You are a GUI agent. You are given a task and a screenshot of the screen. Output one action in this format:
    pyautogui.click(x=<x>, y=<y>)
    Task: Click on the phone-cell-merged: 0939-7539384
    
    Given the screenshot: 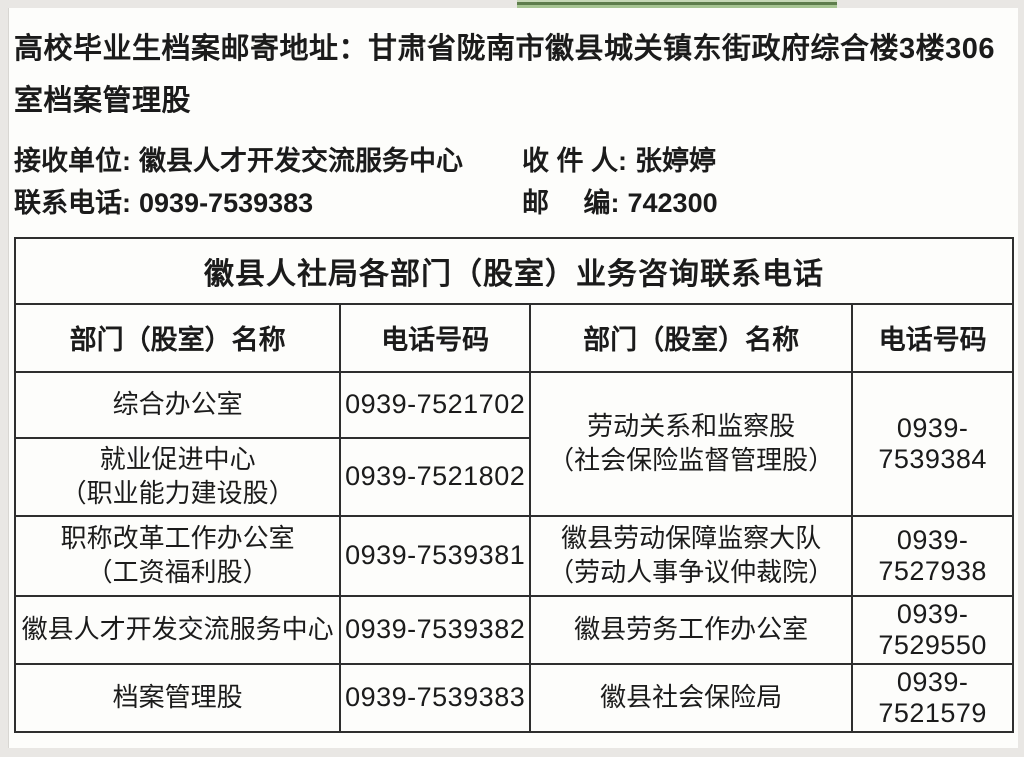 What is the action you would take?
    pyautogui.click(x=932, y=443)
    